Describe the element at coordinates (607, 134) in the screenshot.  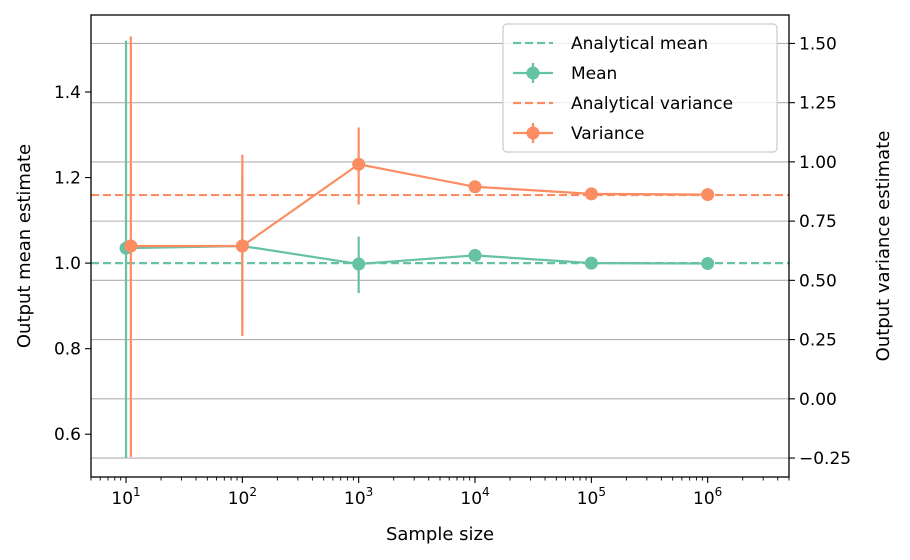
I see `legend-label: Variance` at that location.